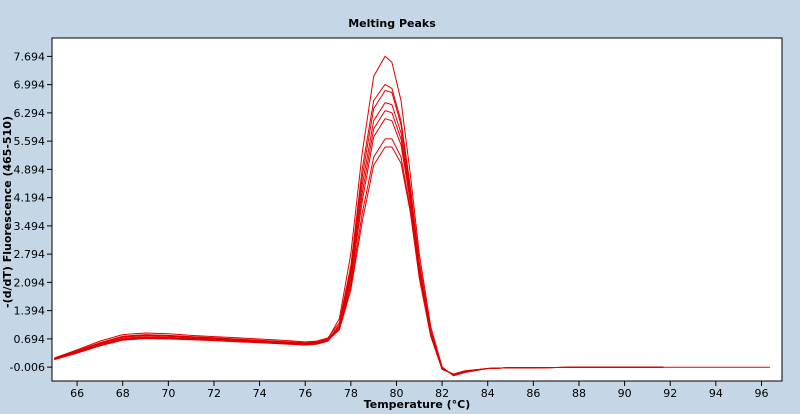  What do you see at coordinates (30, 141) in the screenshot?
I see `y-tick-label: 5.594` at bounding box center [30, 141].